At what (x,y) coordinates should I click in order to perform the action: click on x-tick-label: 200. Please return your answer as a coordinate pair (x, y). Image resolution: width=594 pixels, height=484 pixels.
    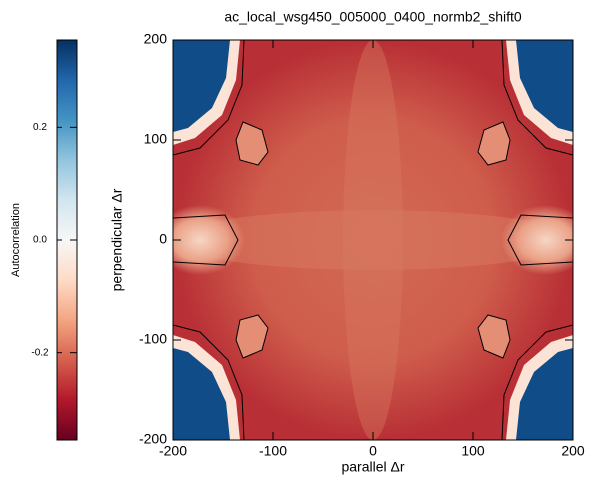
    Looking at the image, I should click on (573, 451).